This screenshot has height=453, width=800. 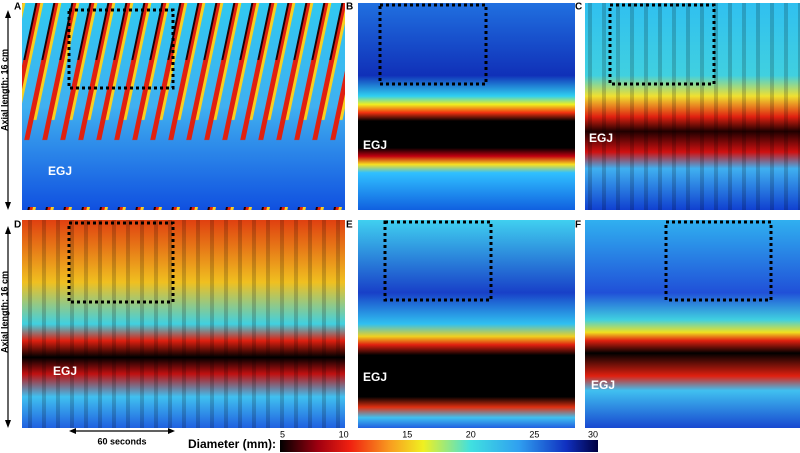 I want to click on panel-letter: F, so click(x=578, y=225).